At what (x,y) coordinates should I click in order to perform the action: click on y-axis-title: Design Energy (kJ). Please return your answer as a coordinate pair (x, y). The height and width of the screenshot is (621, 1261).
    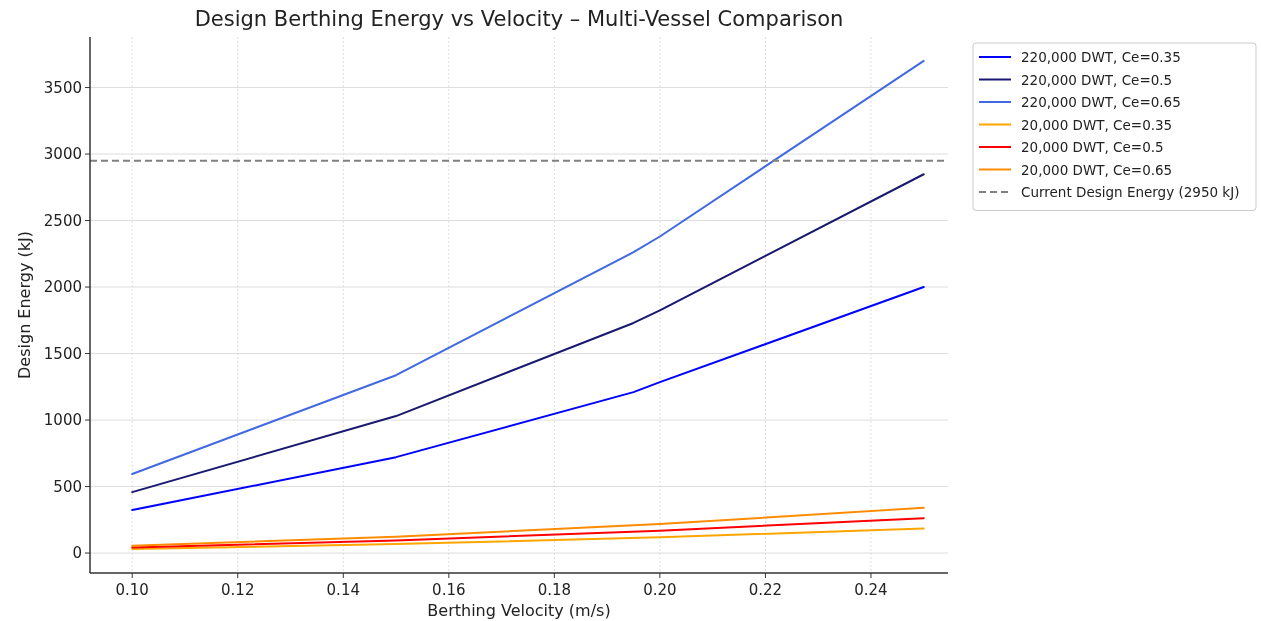
    Looking at the image, I should click on (24, 305).